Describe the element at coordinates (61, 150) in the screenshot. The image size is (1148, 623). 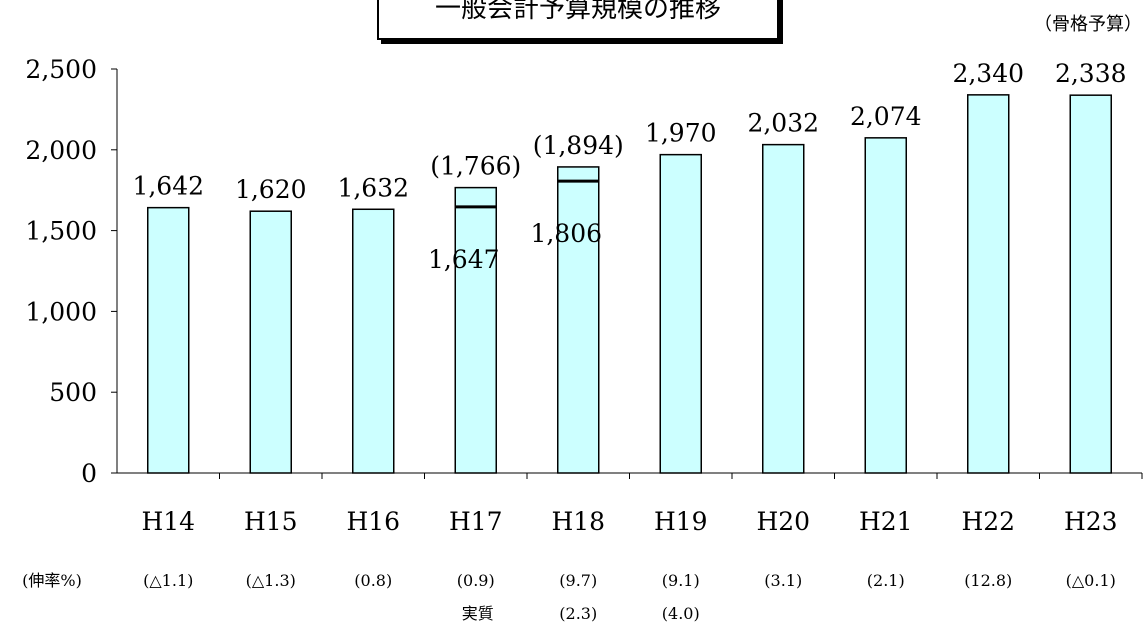
I see `y-tick-label: 2,000` at that location.